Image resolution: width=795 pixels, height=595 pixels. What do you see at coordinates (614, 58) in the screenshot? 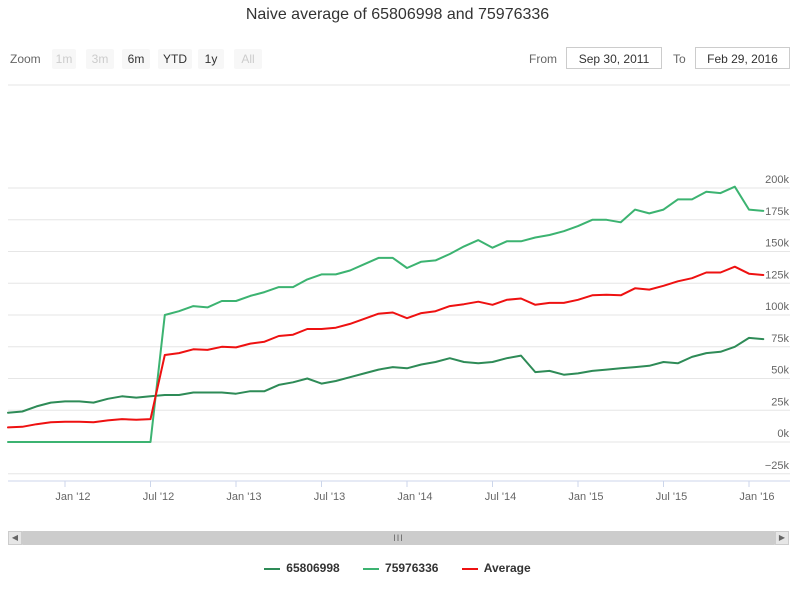
I see `range-from-input: Sep 30, 2011` at bounding box center [614, 58].